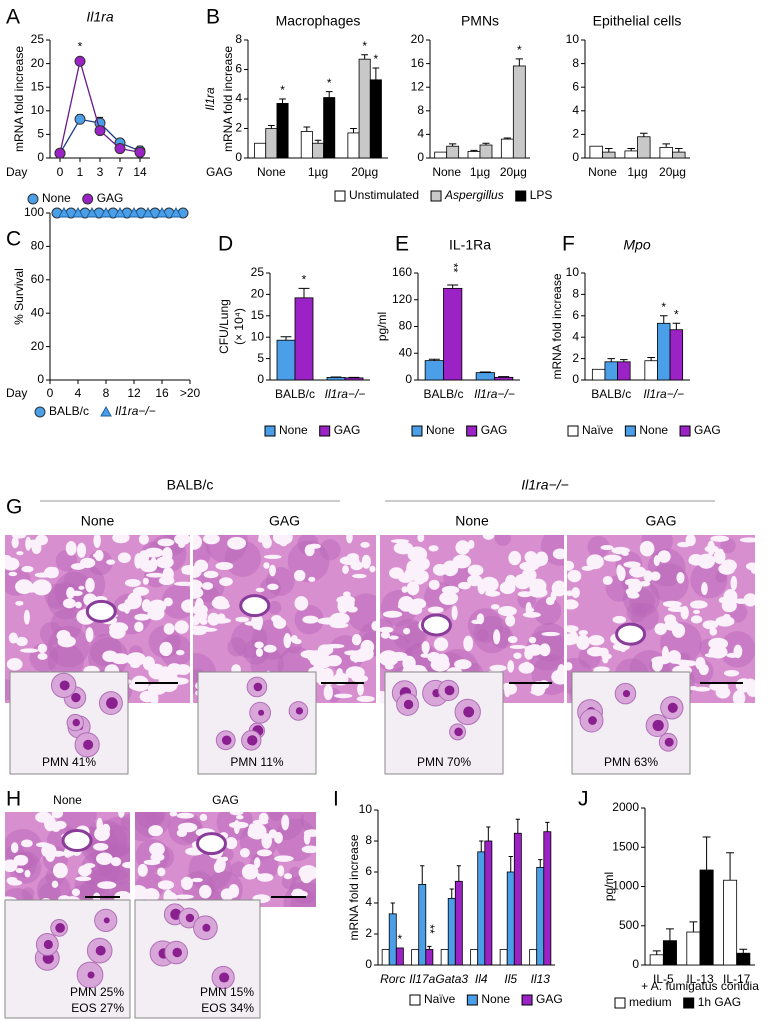 This screenshot has width=777, height=1023. Describe the element at coordinates (100, 172) in the screenshot. I see `x-tick-label: 3` at that location.